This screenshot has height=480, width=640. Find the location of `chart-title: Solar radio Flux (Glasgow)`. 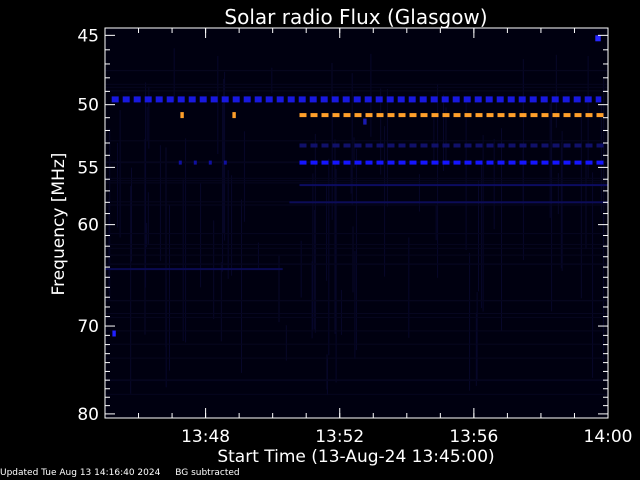

chart-title: Solar radio Flux (Glasgow) is located at coordinates (355, 17).